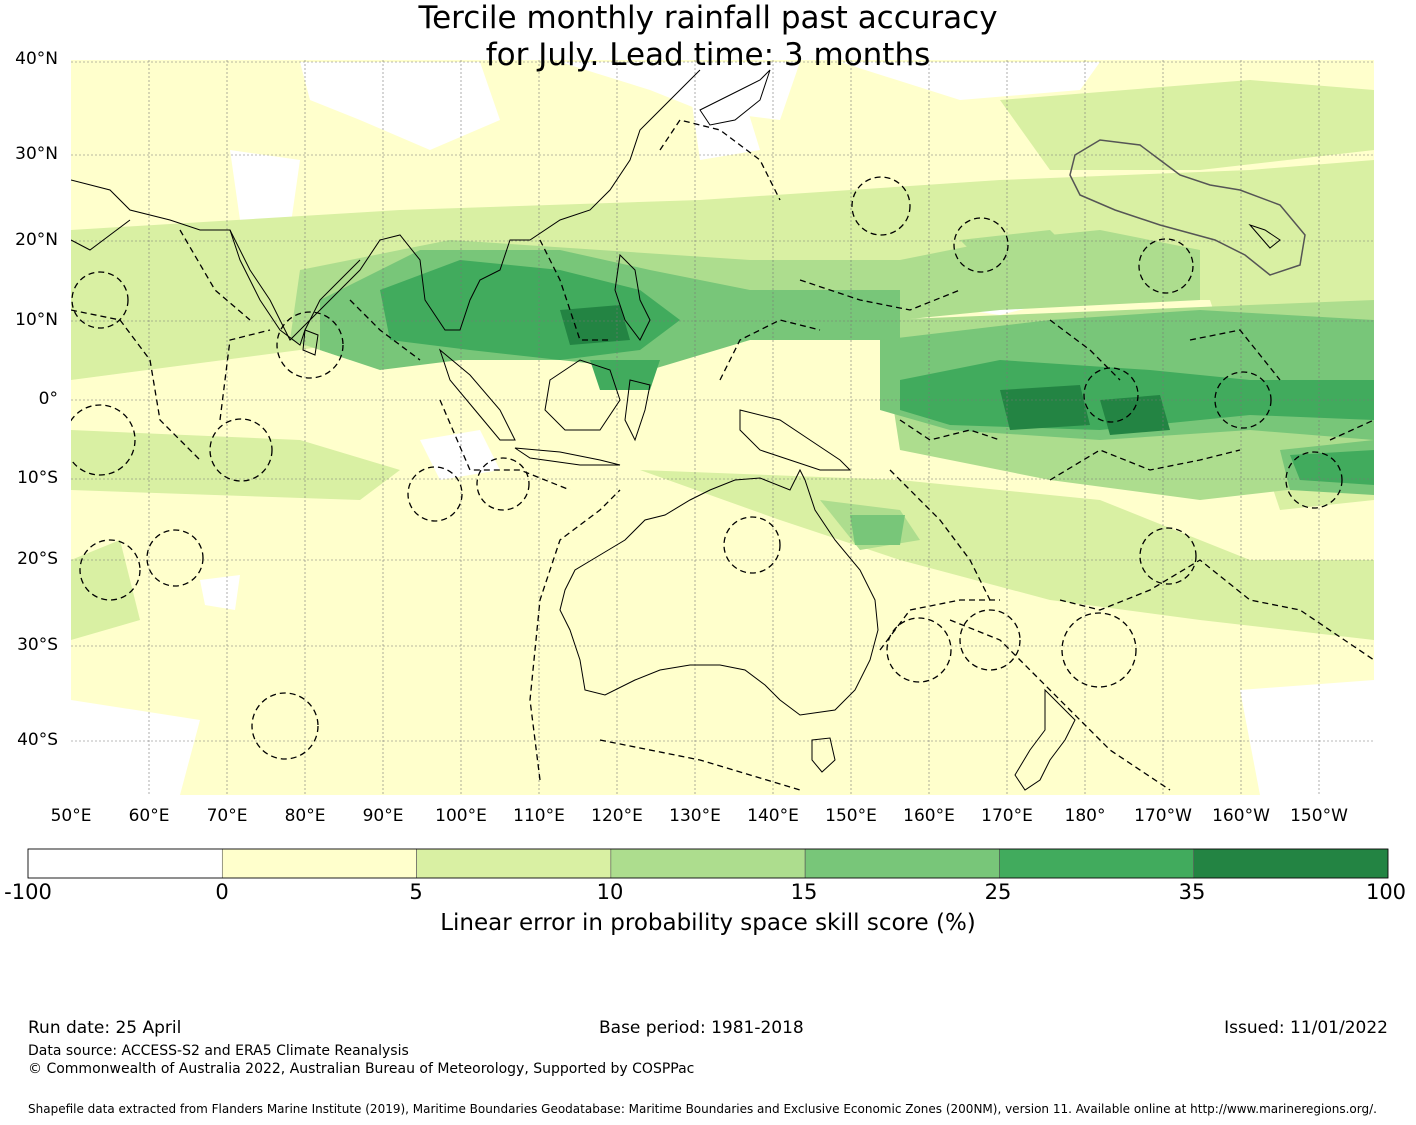 The height and width of the screenshot is (1125, 1416). I want to click on lon-label-160w: 160°W, so click(1241, 816).